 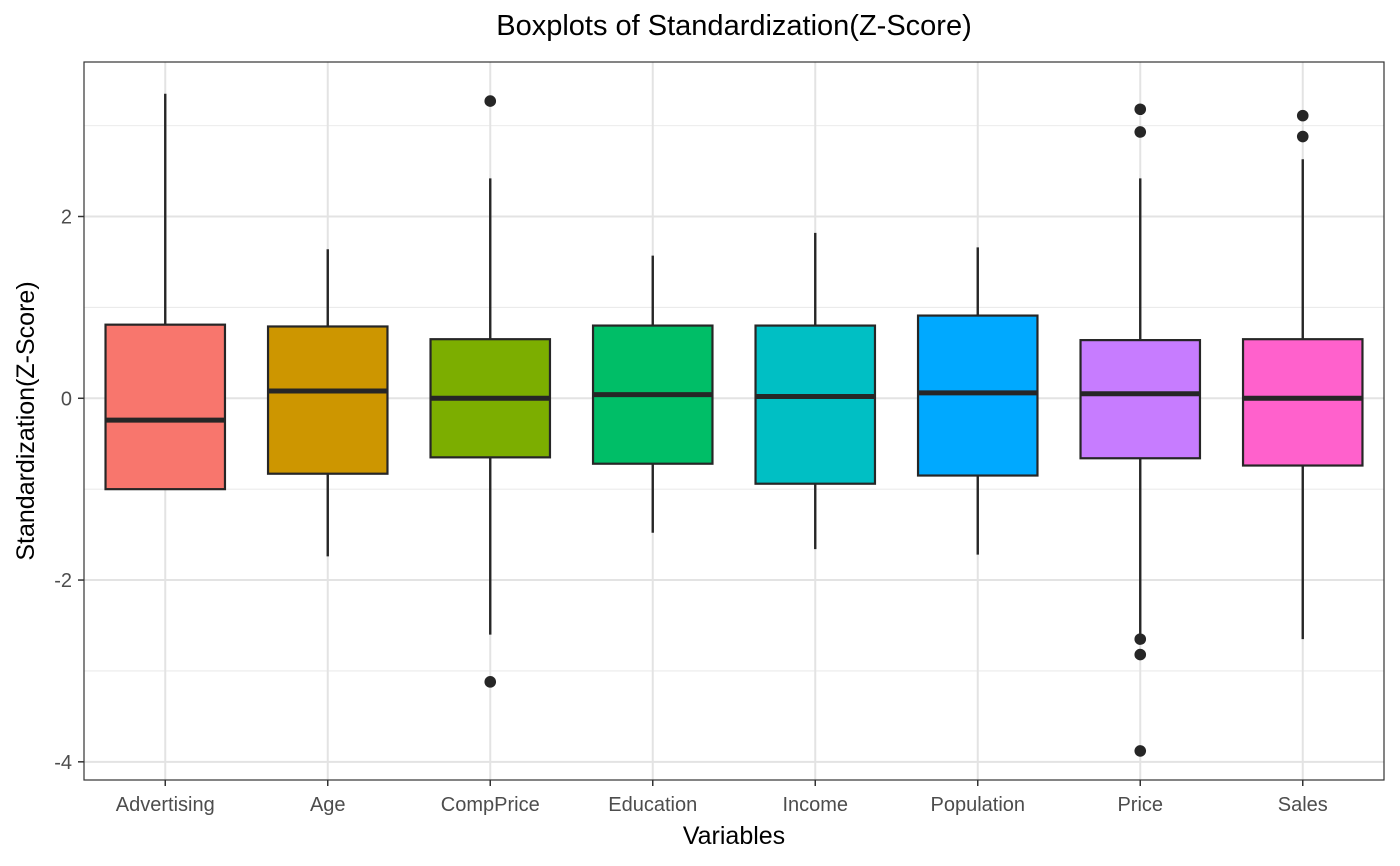 I want to click on box-compprice, so click(x=490, y=391).